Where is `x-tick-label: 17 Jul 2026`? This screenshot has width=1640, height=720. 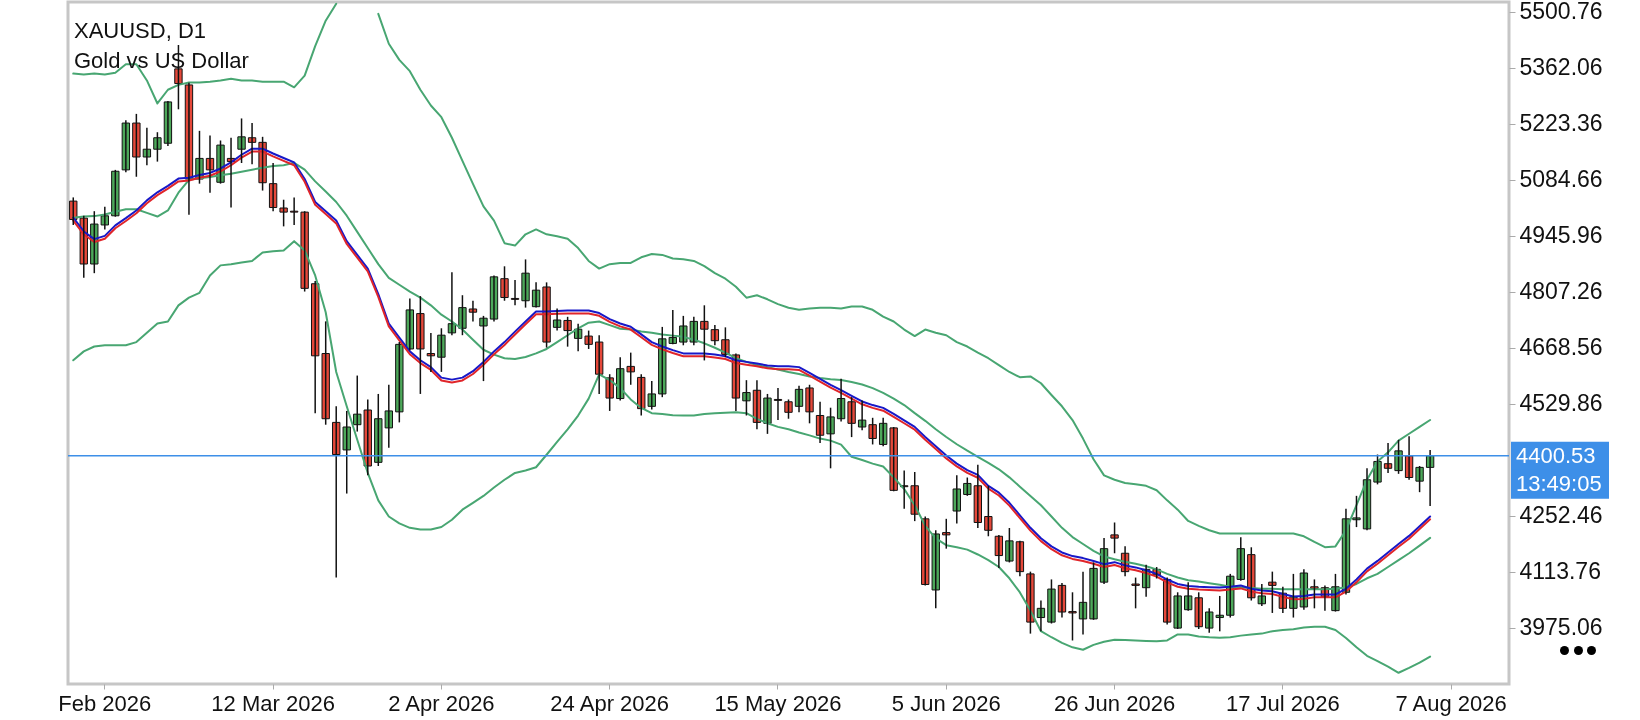
x-tick-label: 17 Jul 2026 is located at coordinates (1282, 703).